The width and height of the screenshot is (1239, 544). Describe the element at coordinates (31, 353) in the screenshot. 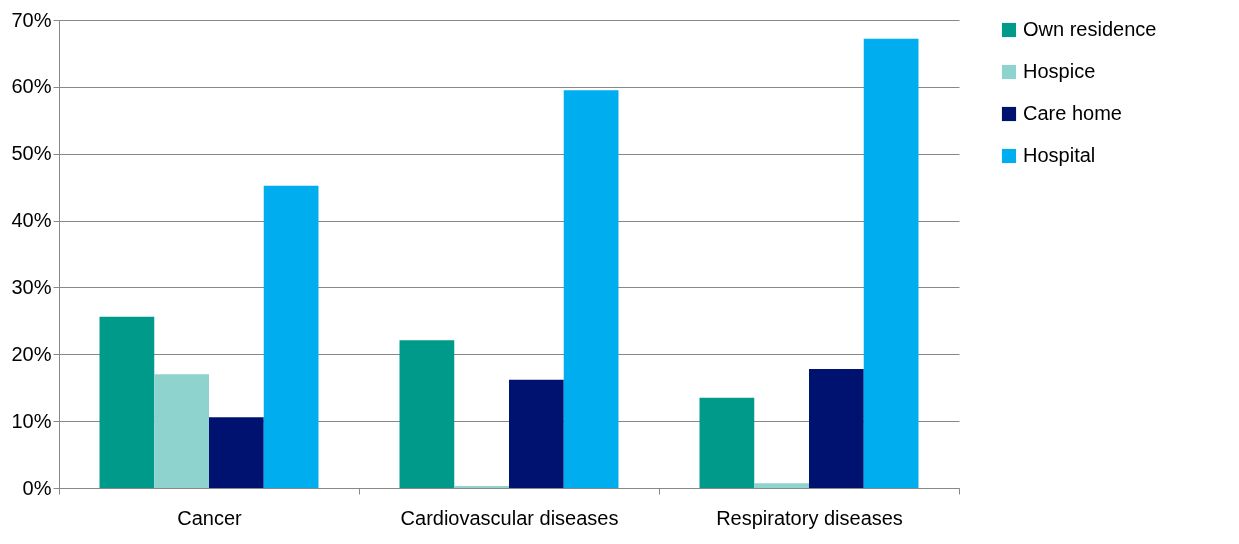

I see `y-tick-label: 20%` at that location.